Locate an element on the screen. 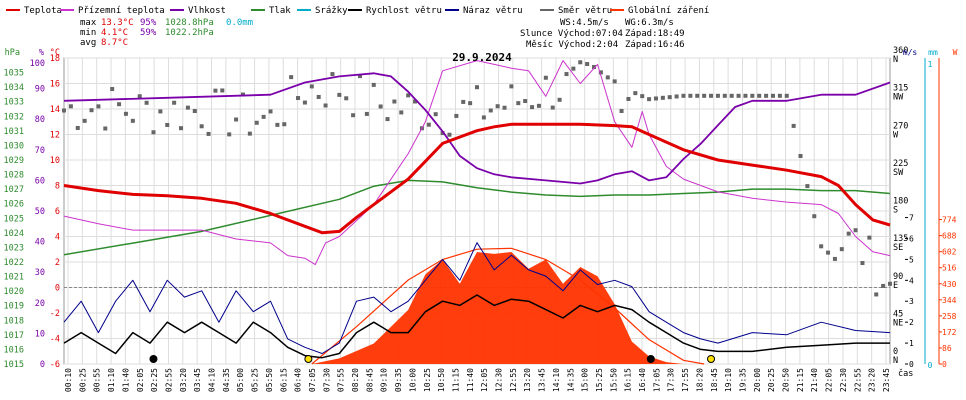 This screenshot has height=400, width=966. x-tick-label: 01:10 is located at coordinates (111, 380).